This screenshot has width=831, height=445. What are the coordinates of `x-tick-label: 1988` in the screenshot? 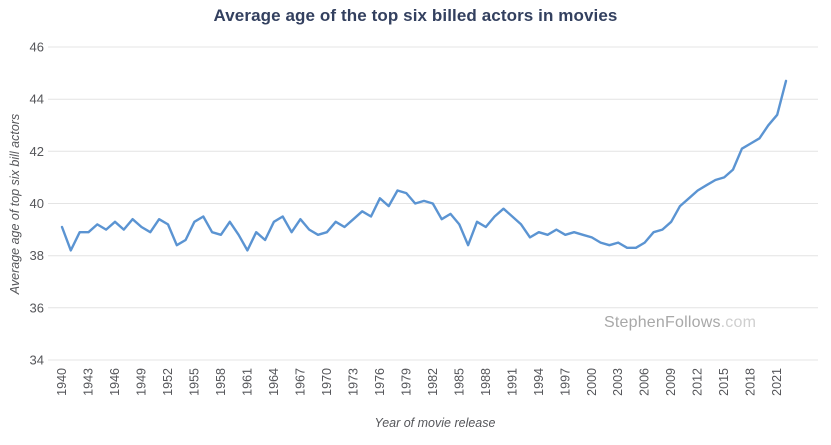 It's located at (486, 382).